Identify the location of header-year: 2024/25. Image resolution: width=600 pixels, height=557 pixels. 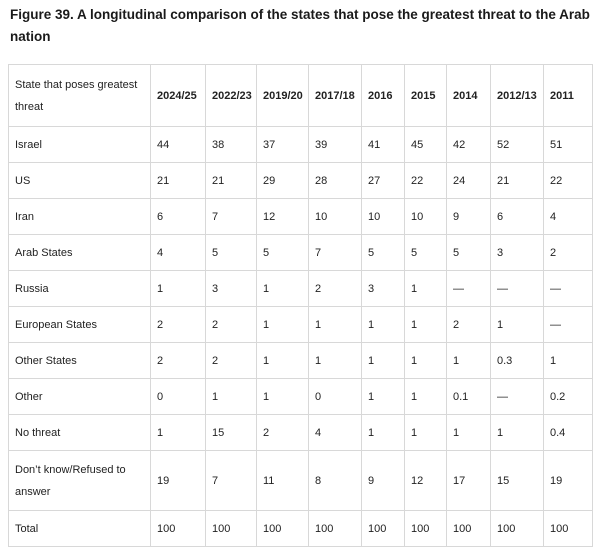
(178, 95).